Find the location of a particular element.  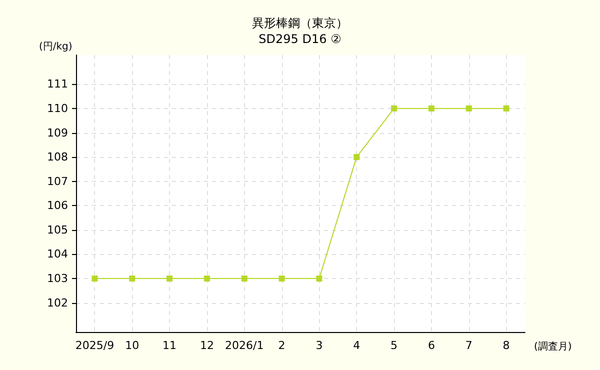

y-tick-label: 108 is located at coordinates (57, 157).